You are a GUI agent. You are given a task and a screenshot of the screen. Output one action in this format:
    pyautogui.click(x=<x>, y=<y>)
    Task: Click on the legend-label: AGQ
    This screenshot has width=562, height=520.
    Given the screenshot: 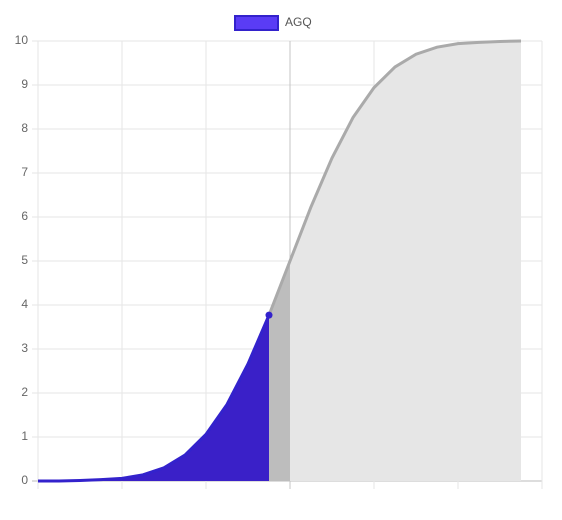 What is the action you would take?
    pyautogui.click(x=298, y=22)
    